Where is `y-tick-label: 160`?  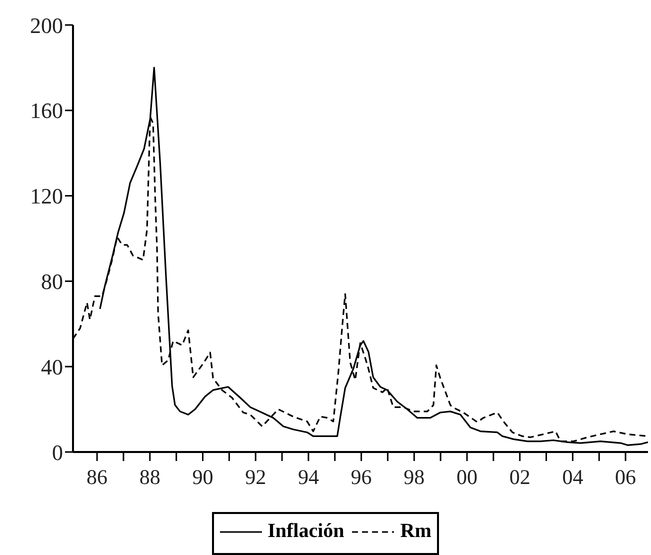
y-tick-label: 160 is located at coordinates (46, 111).